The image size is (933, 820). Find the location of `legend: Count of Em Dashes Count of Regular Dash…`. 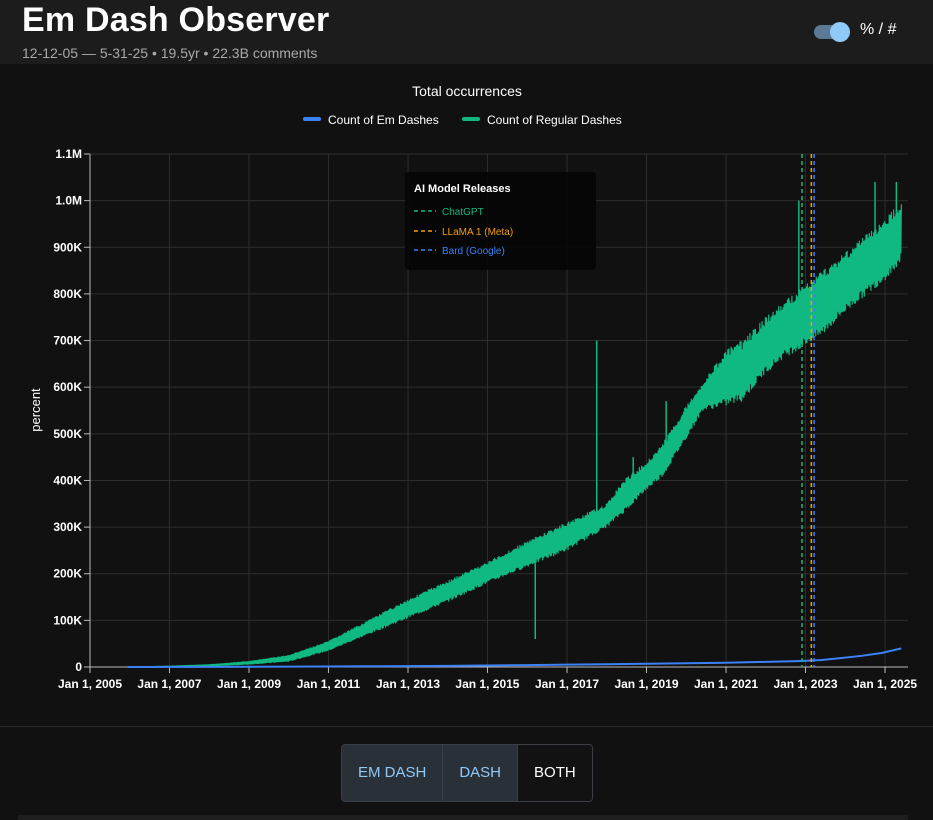

legend: Count of Em Dashes Count of Regular Dash… is located at coordinates (462, 120).